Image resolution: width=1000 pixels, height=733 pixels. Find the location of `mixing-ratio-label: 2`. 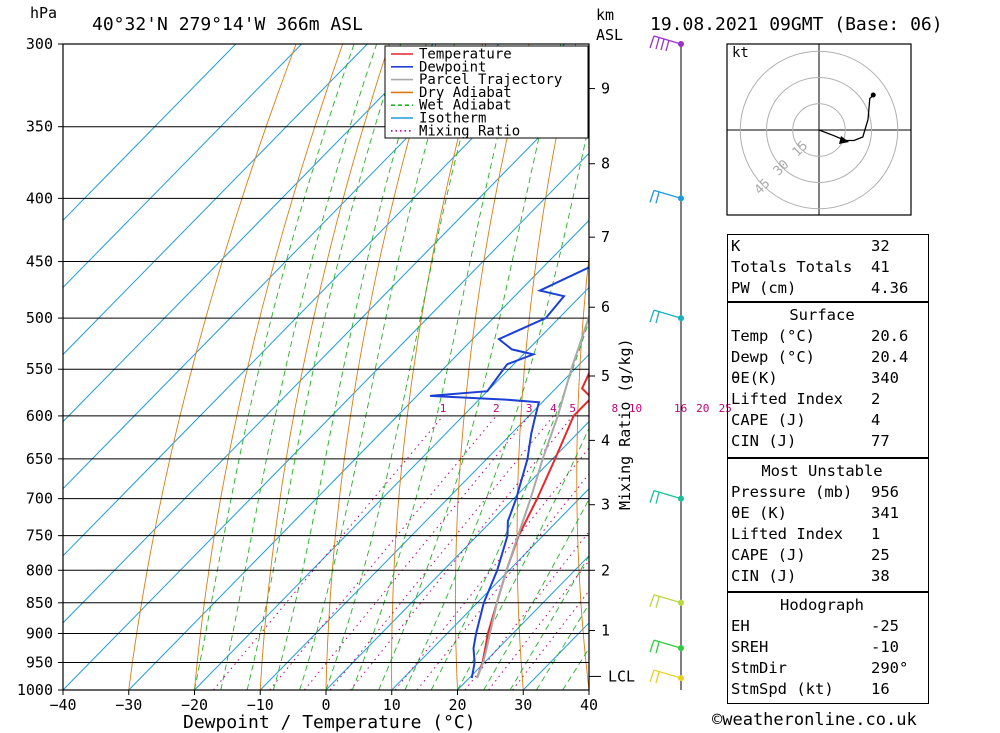

mixing-ratio-label: 2 is located at coordinates (496, 408).